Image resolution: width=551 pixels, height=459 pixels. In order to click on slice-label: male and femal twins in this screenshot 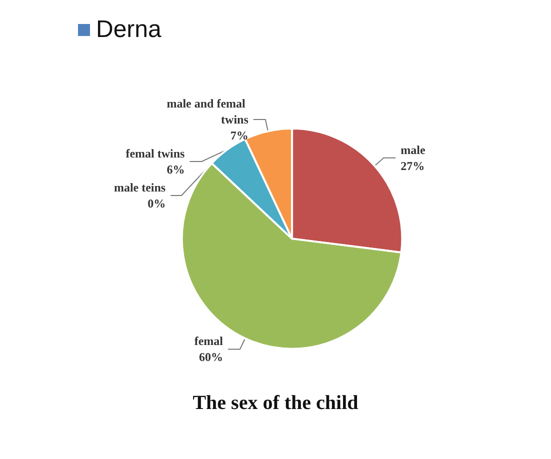, I will do `click(207, 111)`.